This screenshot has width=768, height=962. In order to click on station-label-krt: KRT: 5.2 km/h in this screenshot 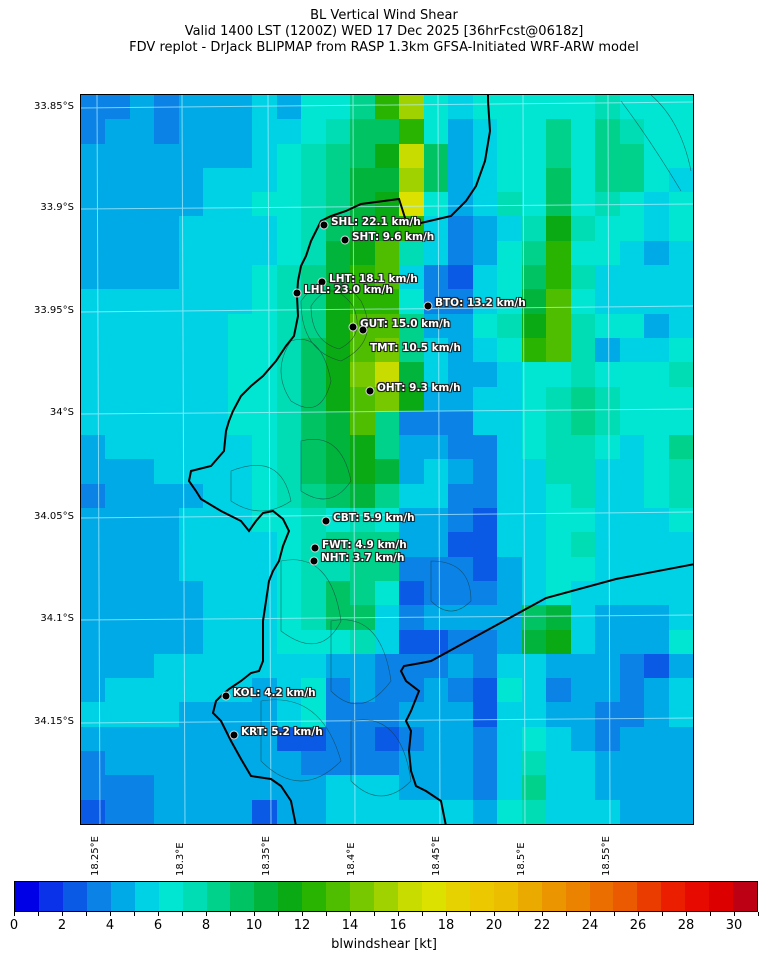, I will do `click(282, 732)`.